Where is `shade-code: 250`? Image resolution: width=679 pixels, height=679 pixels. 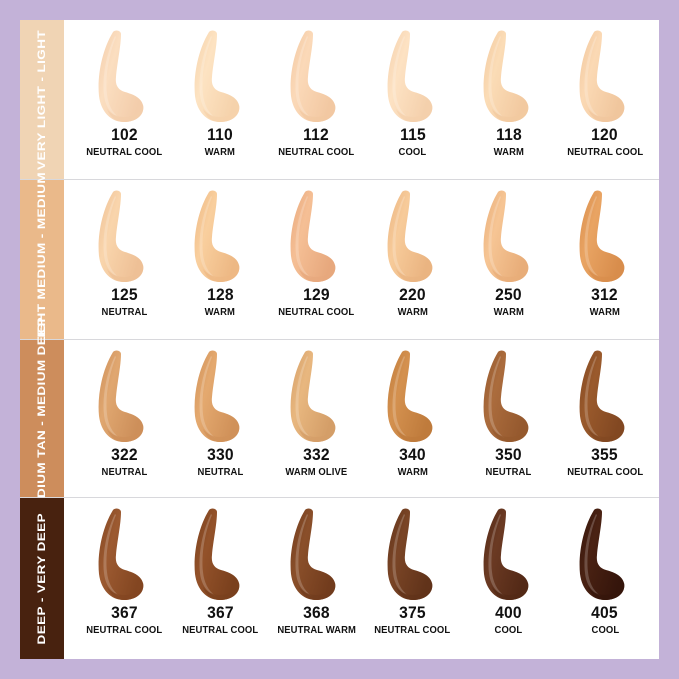 shade-code: 250 is located at coordinates (509, 294).